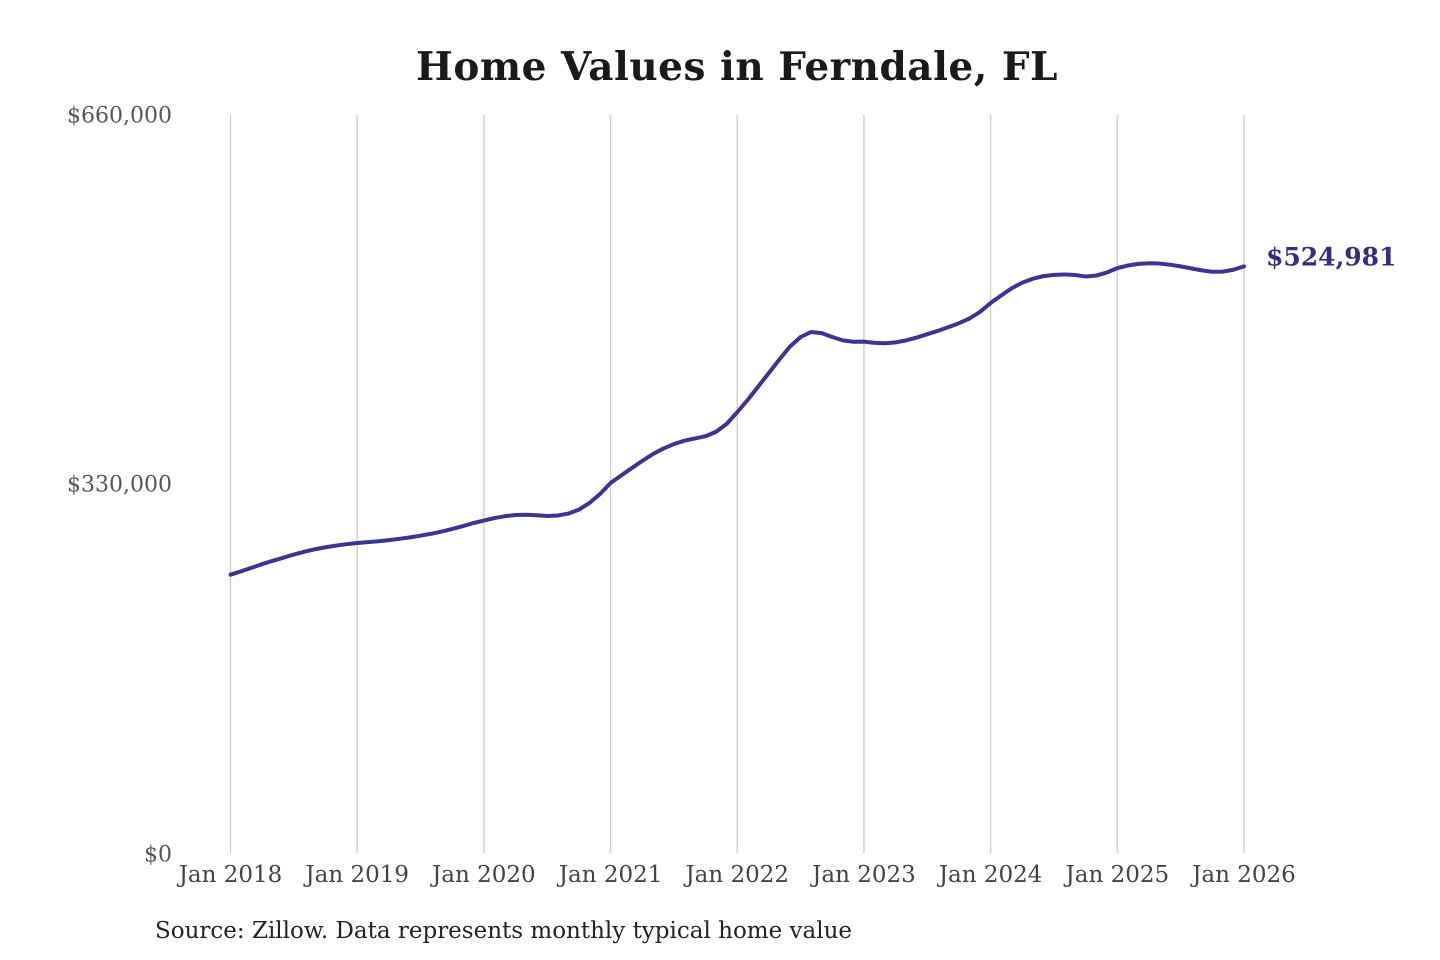 This screenshot has width=1440, height=960. What do you see at coordinates (610, 875) in the screenshot?
I see `x-axis-tick-label-jan-2021: Jan 2021` at bounding box center [610, 875].